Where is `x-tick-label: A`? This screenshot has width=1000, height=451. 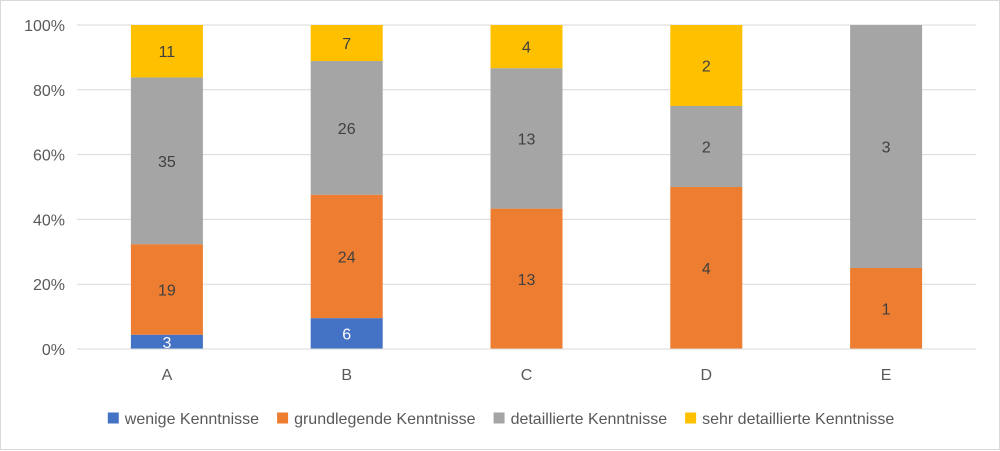 x-tick-label: A is located at coordinates (167, 375).